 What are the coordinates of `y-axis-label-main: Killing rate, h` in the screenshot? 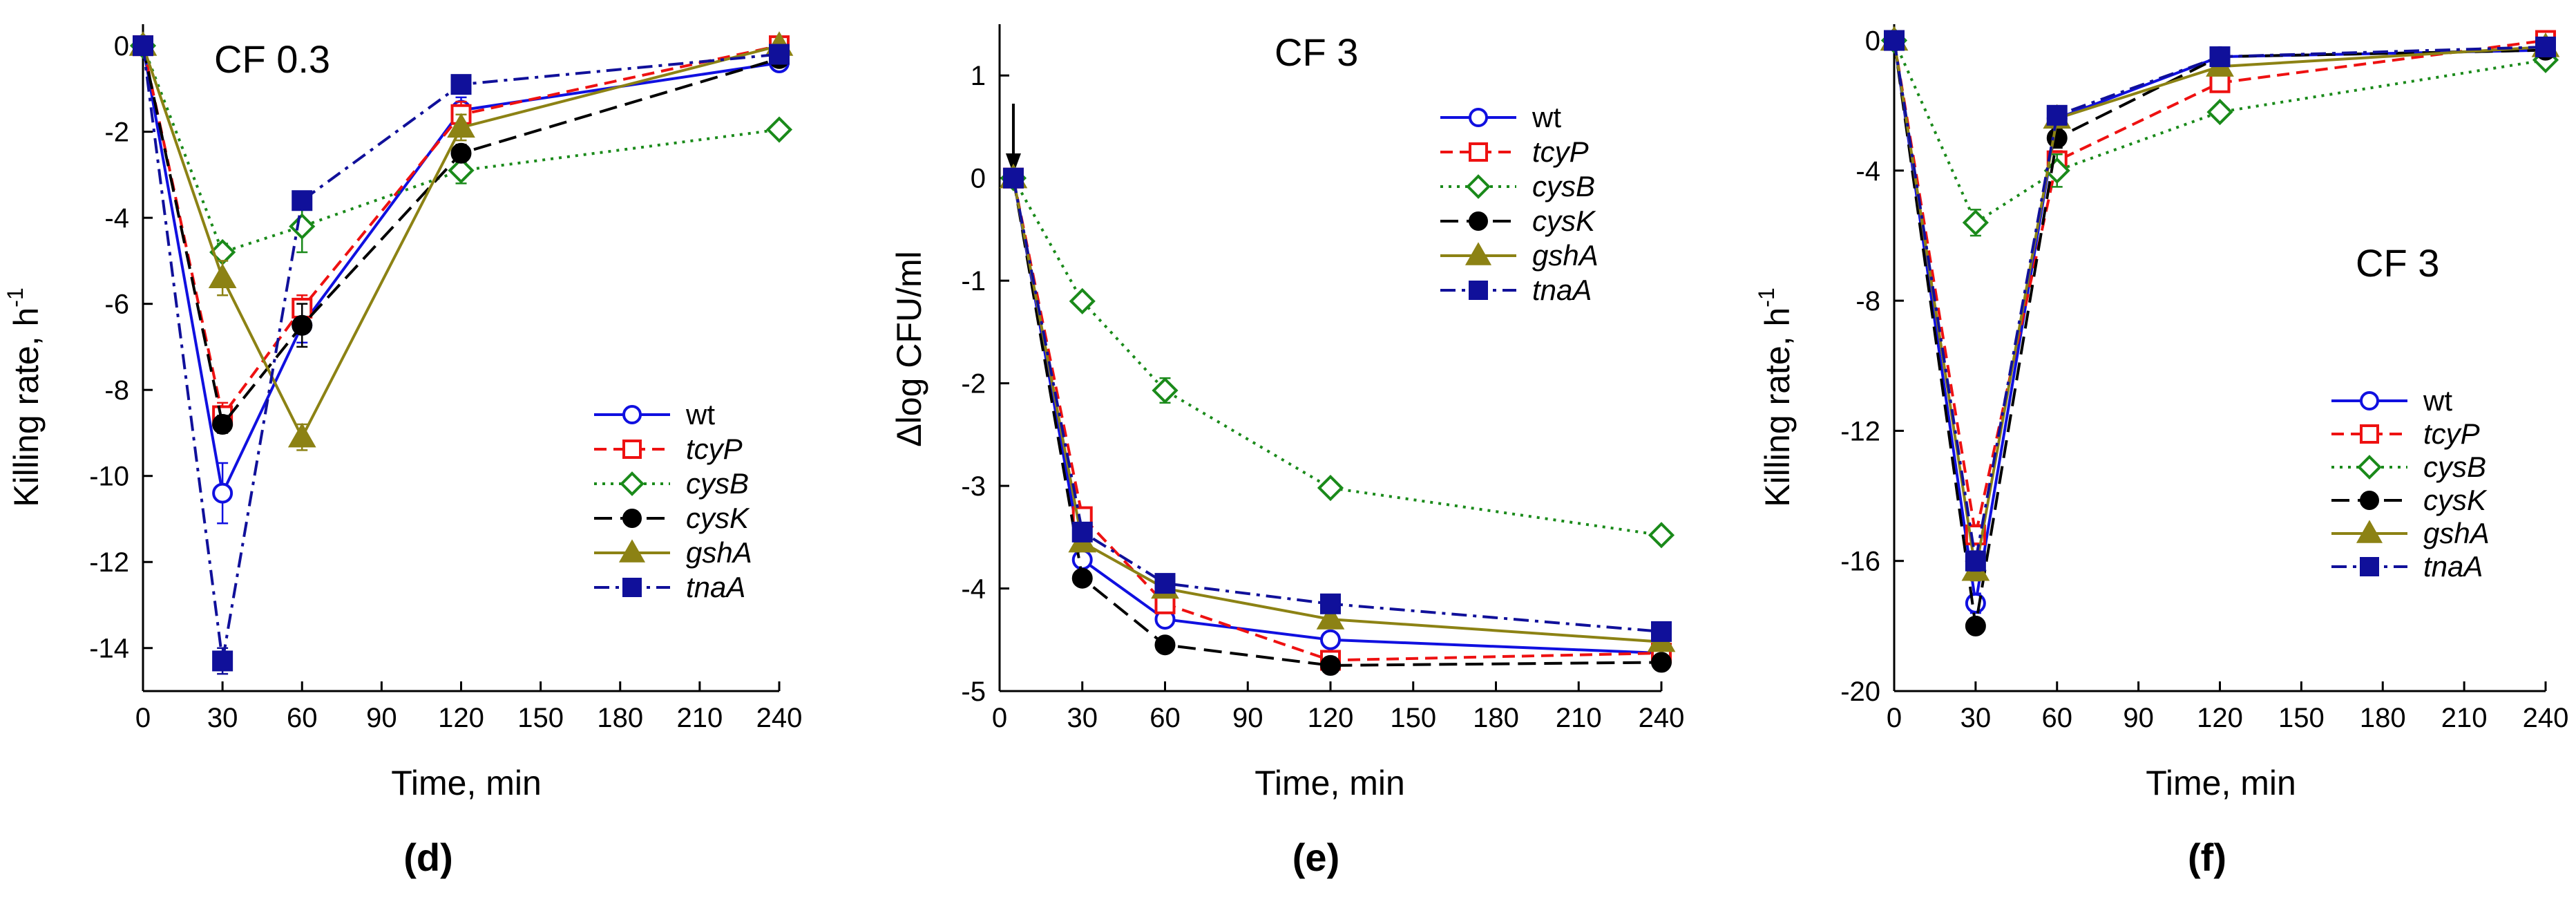 It's located at (26, 407).